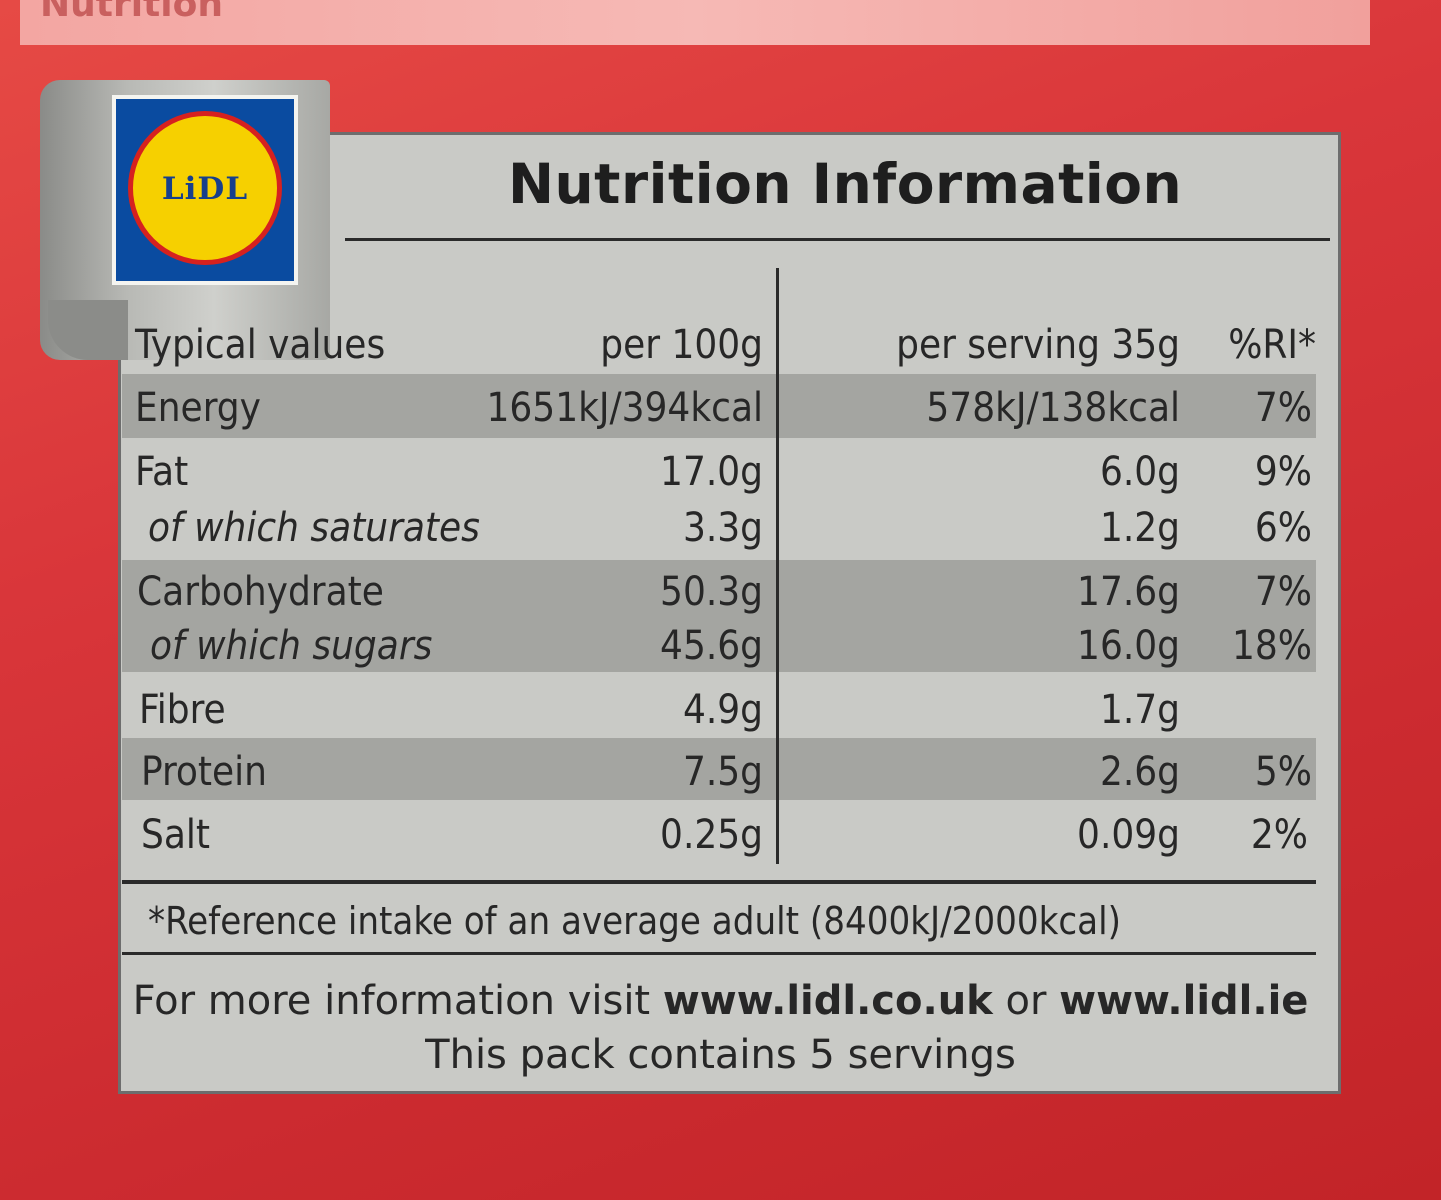 Image resolution: width=1441 pixels, height=1200 pixels. Describe the element at coordinates (397, 1001) in the screenshot. I see `more-info-prefix: For more information visit` at that location.